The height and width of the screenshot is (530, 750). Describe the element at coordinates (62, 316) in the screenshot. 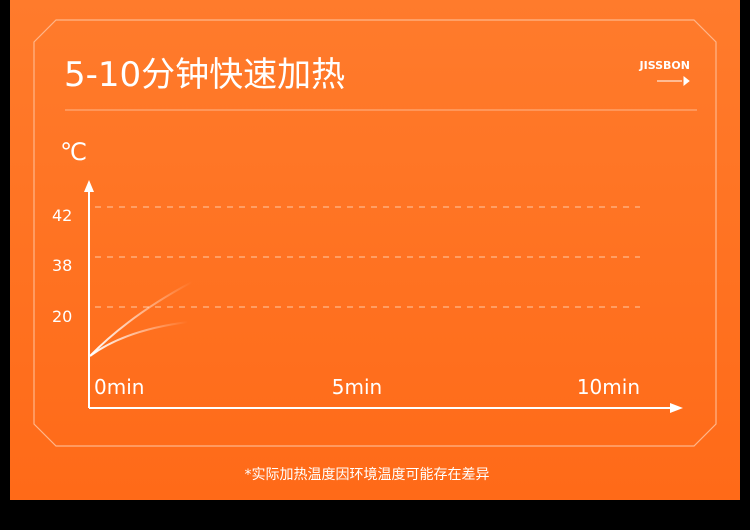

I see `y-label: 20` at that location.